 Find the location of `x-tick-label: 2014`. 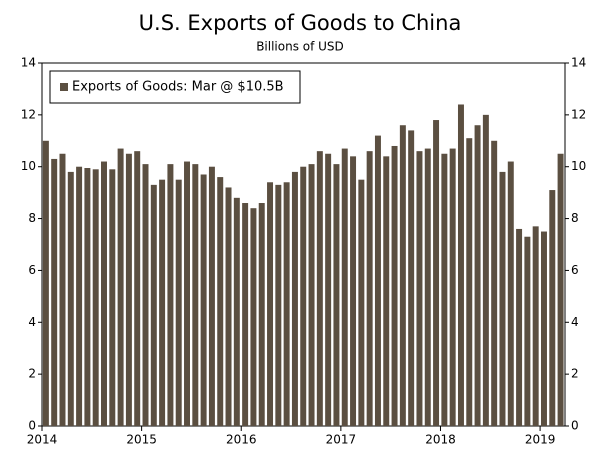

x-tick-label: 2014 is located at coordinates (42, 440).